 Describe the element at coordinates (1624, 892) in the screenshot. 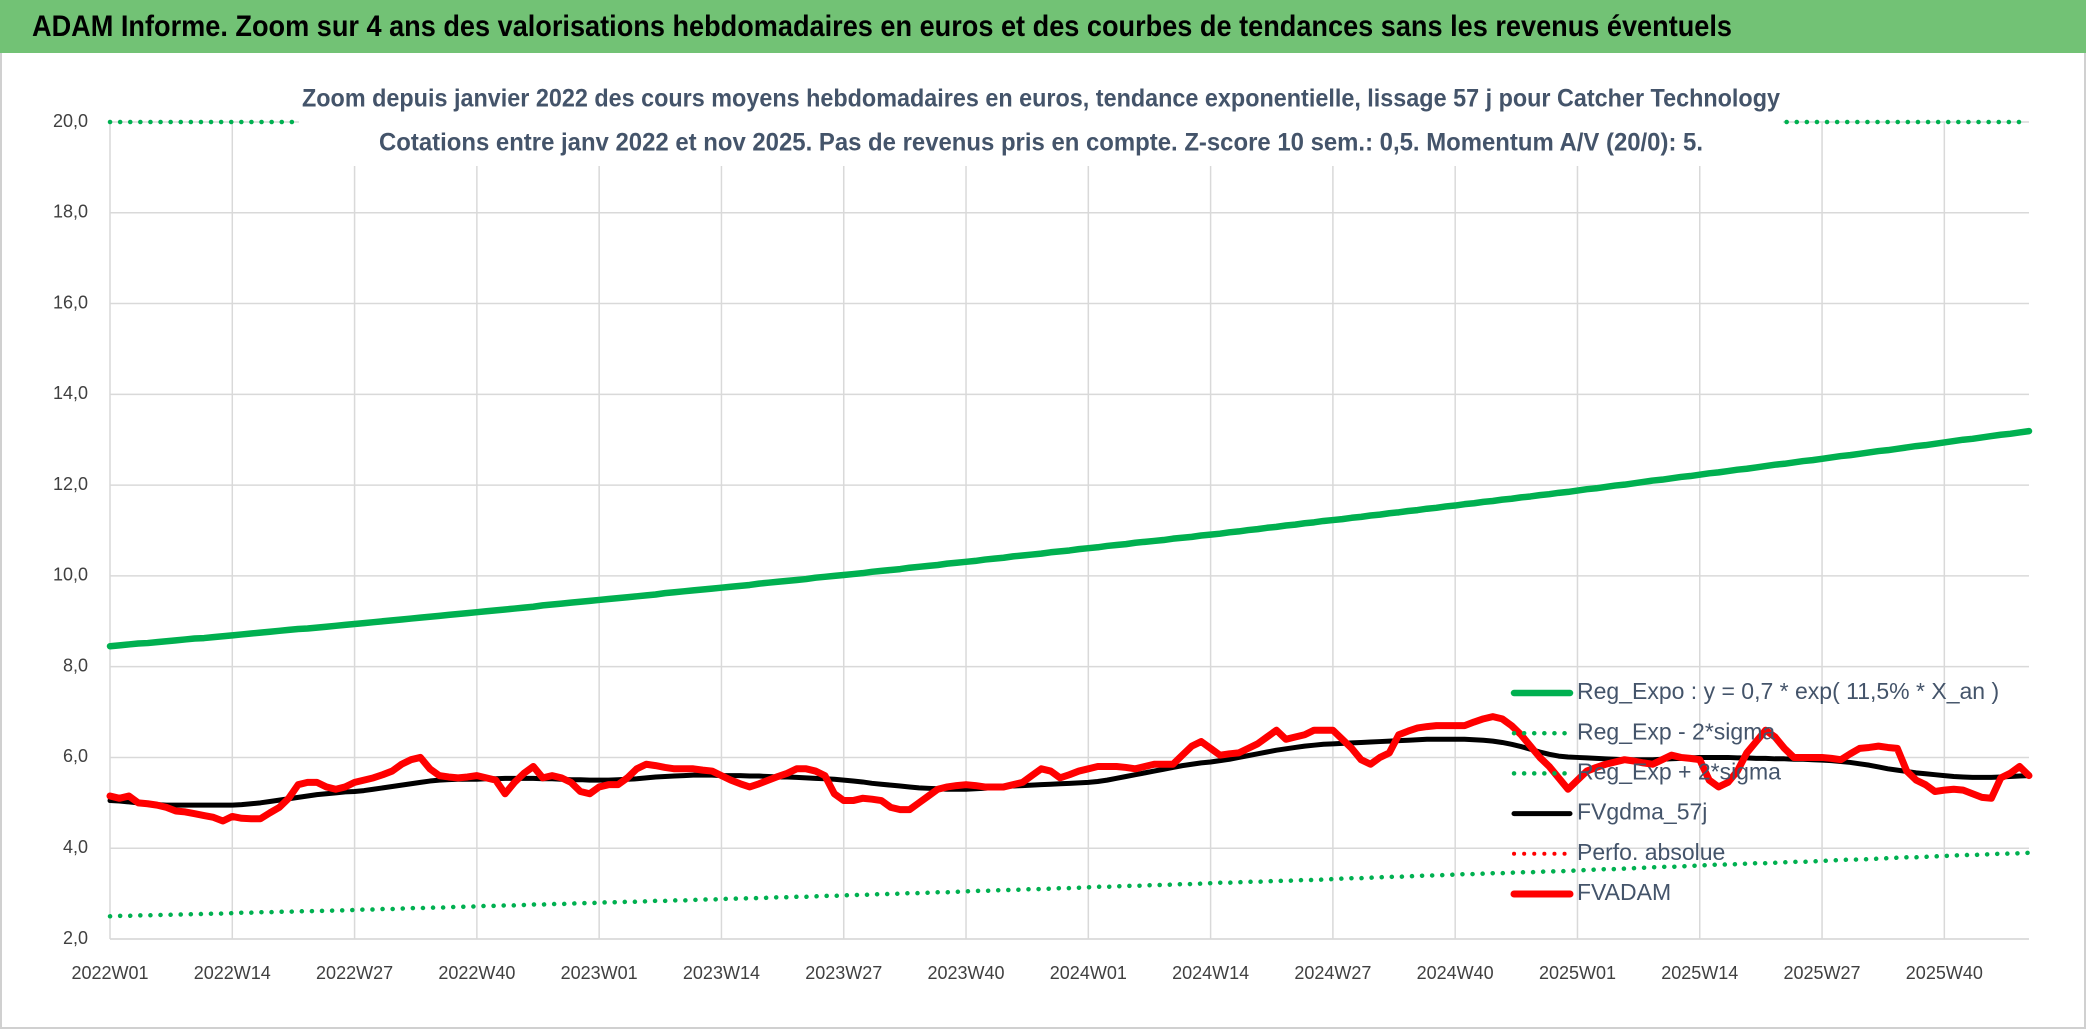

I see `legend-label: FVADAM` at that location.